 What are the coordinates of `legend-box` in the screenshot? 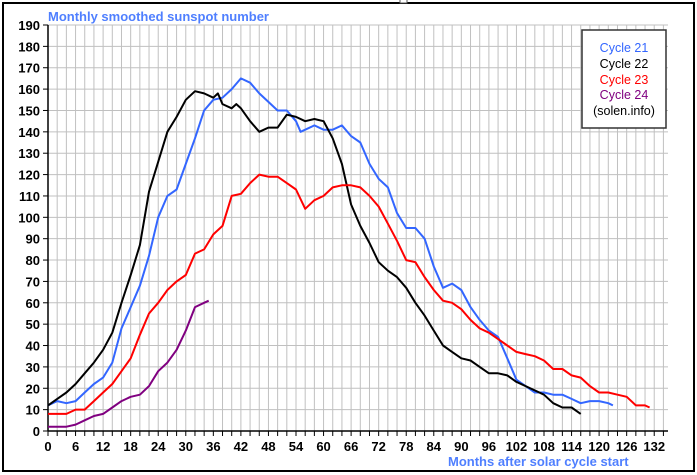 It's located at (624, 79).